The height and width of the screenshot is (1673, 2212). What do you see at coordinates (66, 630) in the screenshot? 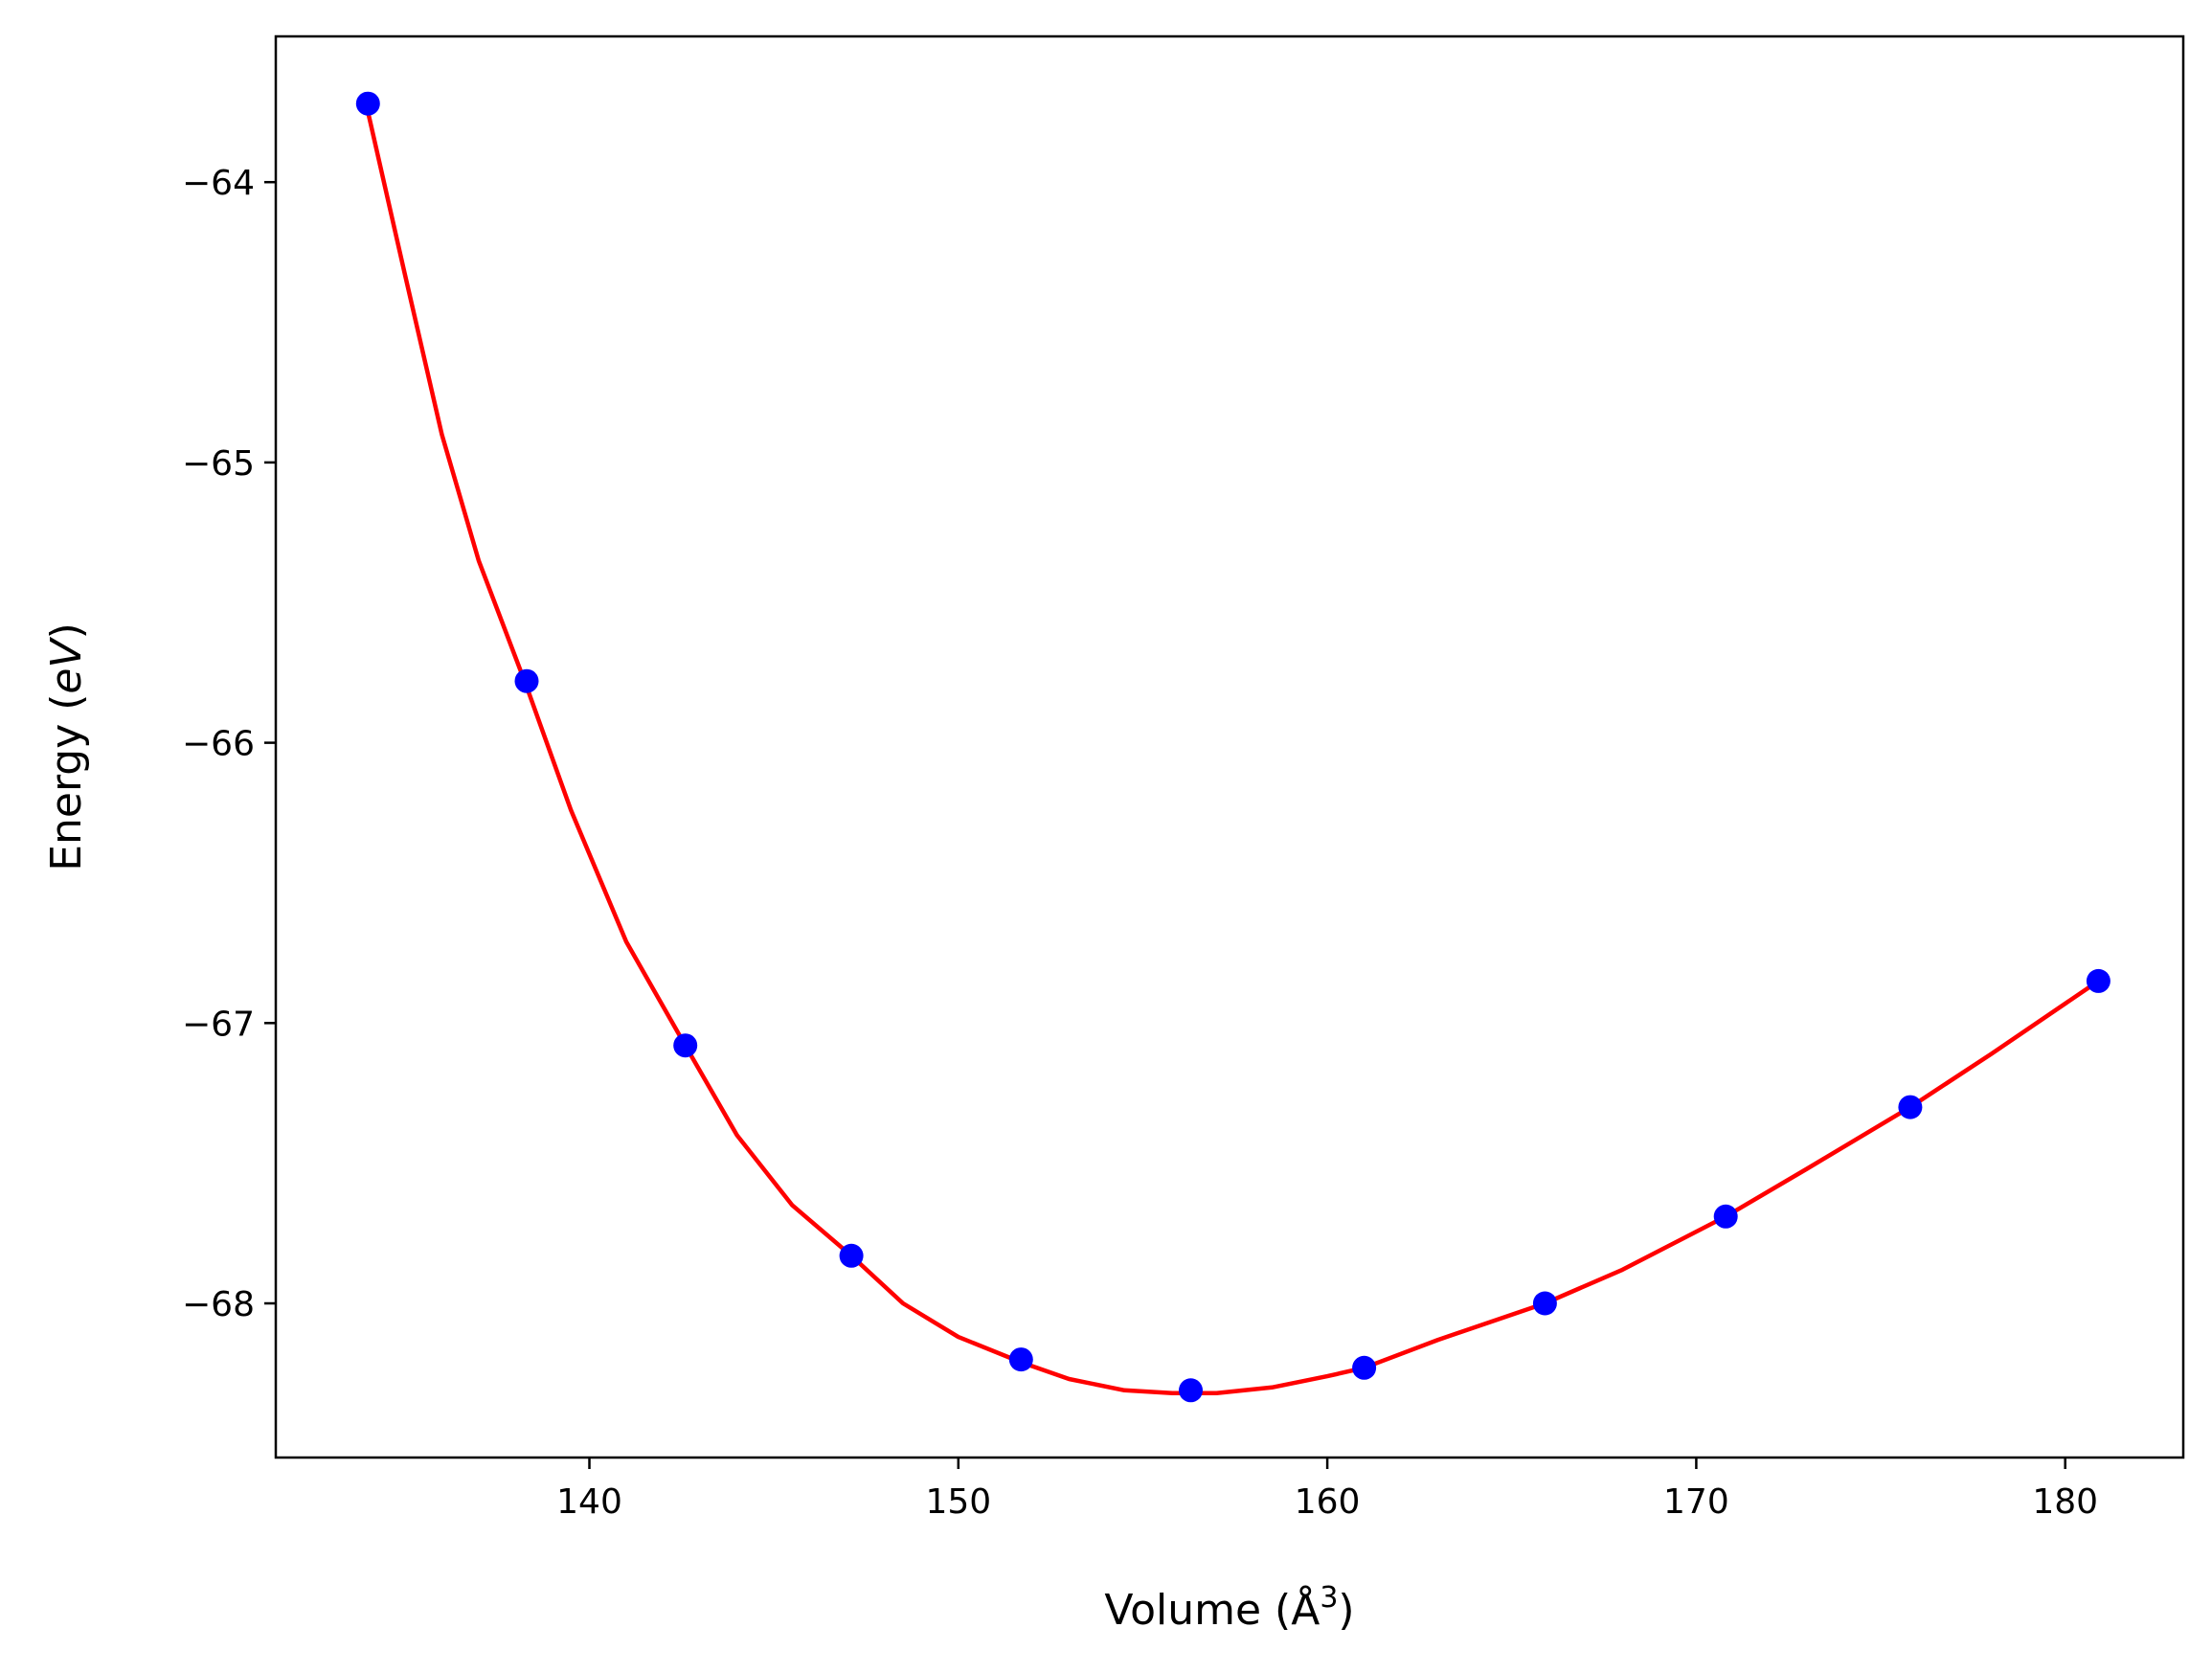
I see `y-axis-label-suffix: )` at bounding box center [66, 630].